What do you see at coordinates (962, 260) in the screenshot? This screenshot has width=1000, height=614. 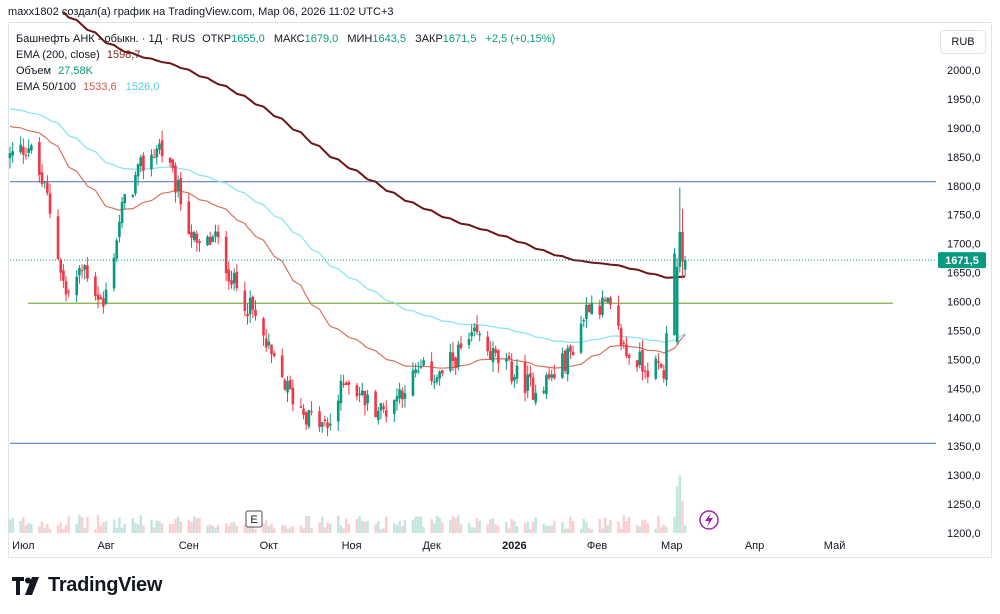 I see `last-price-badge` at bounding box center [962, 260].